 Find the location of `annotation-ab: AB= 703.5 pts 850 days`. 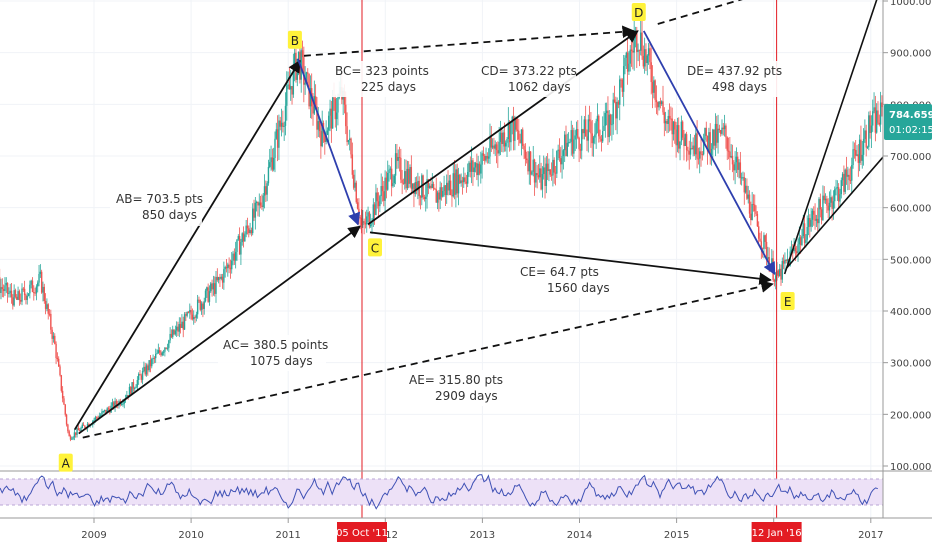

annotation-ab: AB= 703.5 pts 850 days is located at coordinates (156, 208).